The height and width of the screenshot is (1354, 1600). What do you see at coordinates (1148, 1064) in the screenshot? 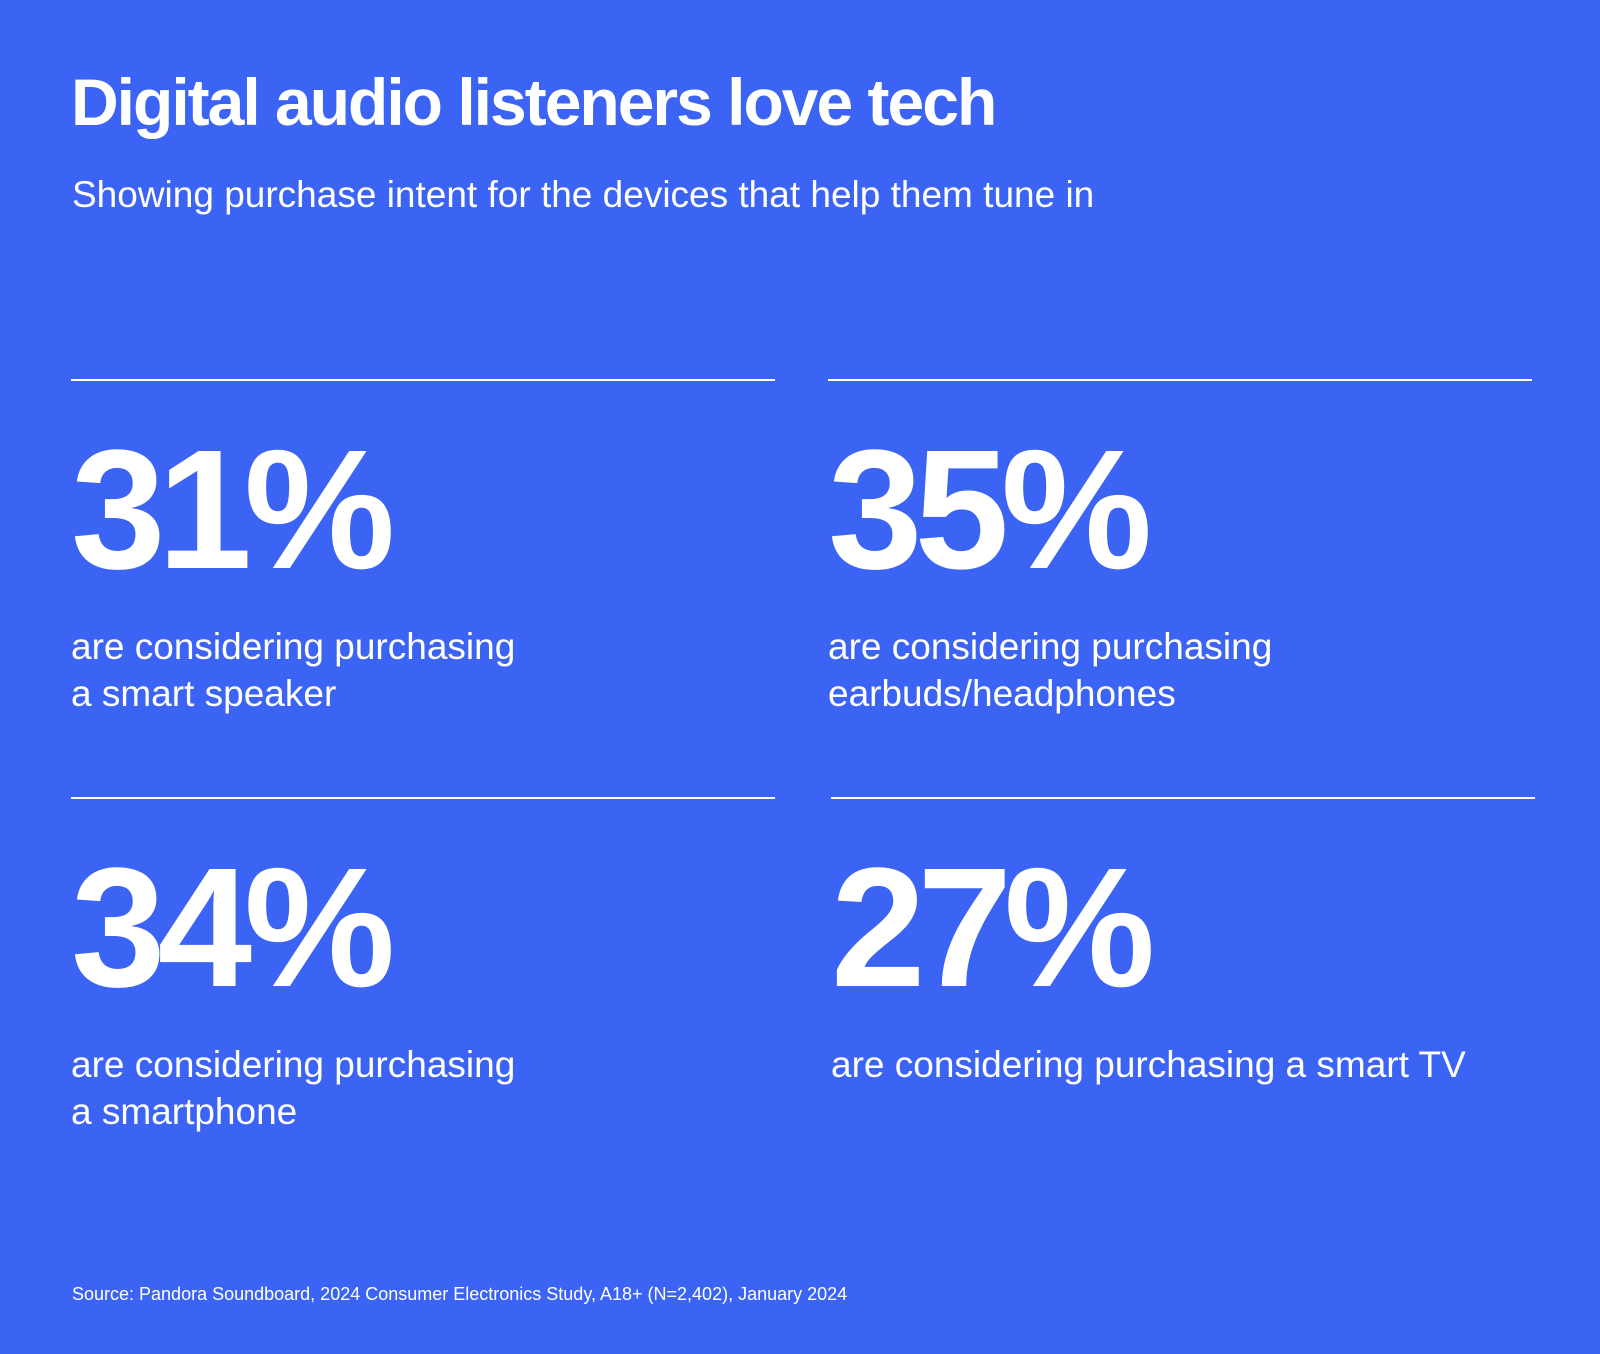
I see `stat-description: are considering purchasing a smart TV` at bounding box center [1148, 1064].